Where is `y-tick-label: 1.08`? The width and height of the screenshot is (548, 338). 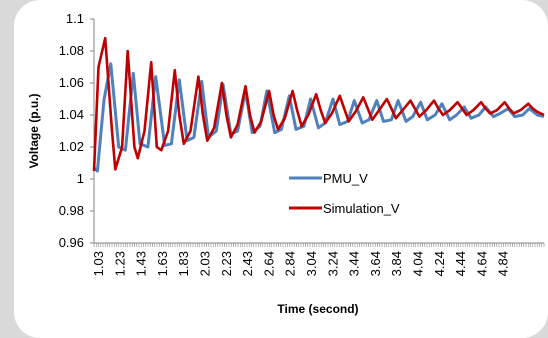 y-tick-label: 1.08 is located at coordinates (71, 50).